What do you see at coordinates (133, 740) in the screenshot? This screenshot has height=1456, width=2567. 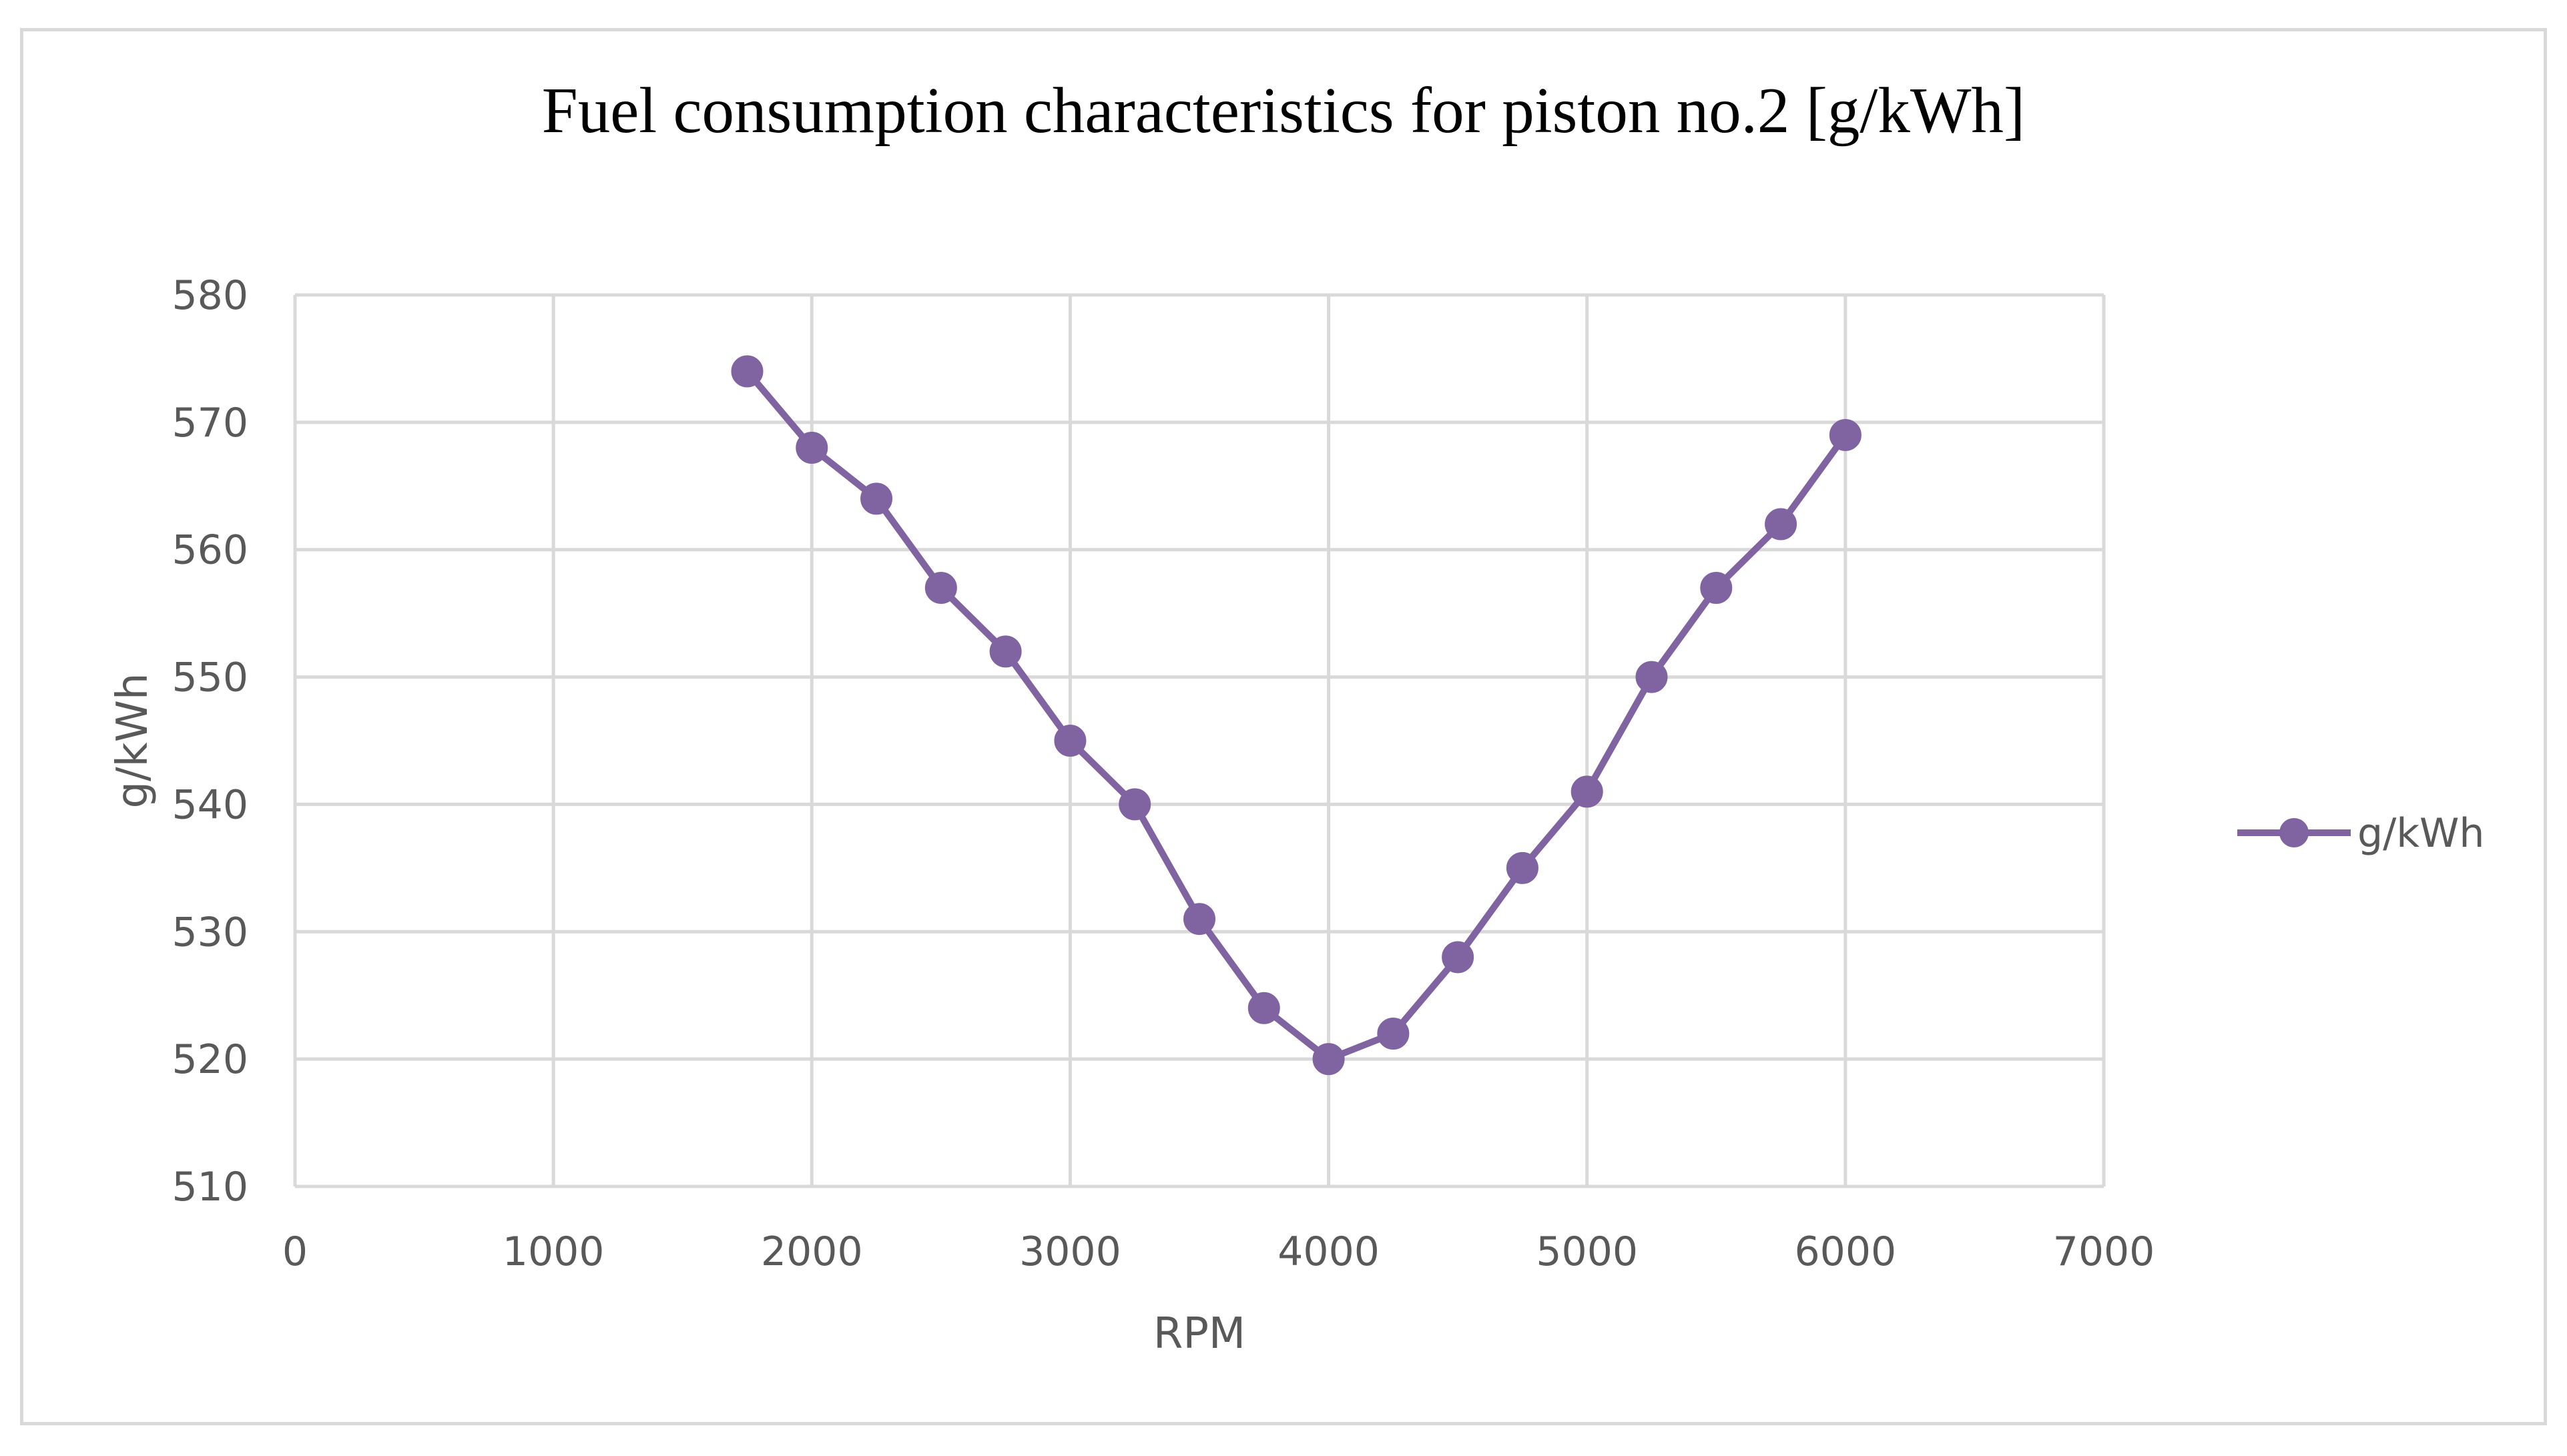 I see `y-axis-label: g/kWh` at bounding box center [133, 740].